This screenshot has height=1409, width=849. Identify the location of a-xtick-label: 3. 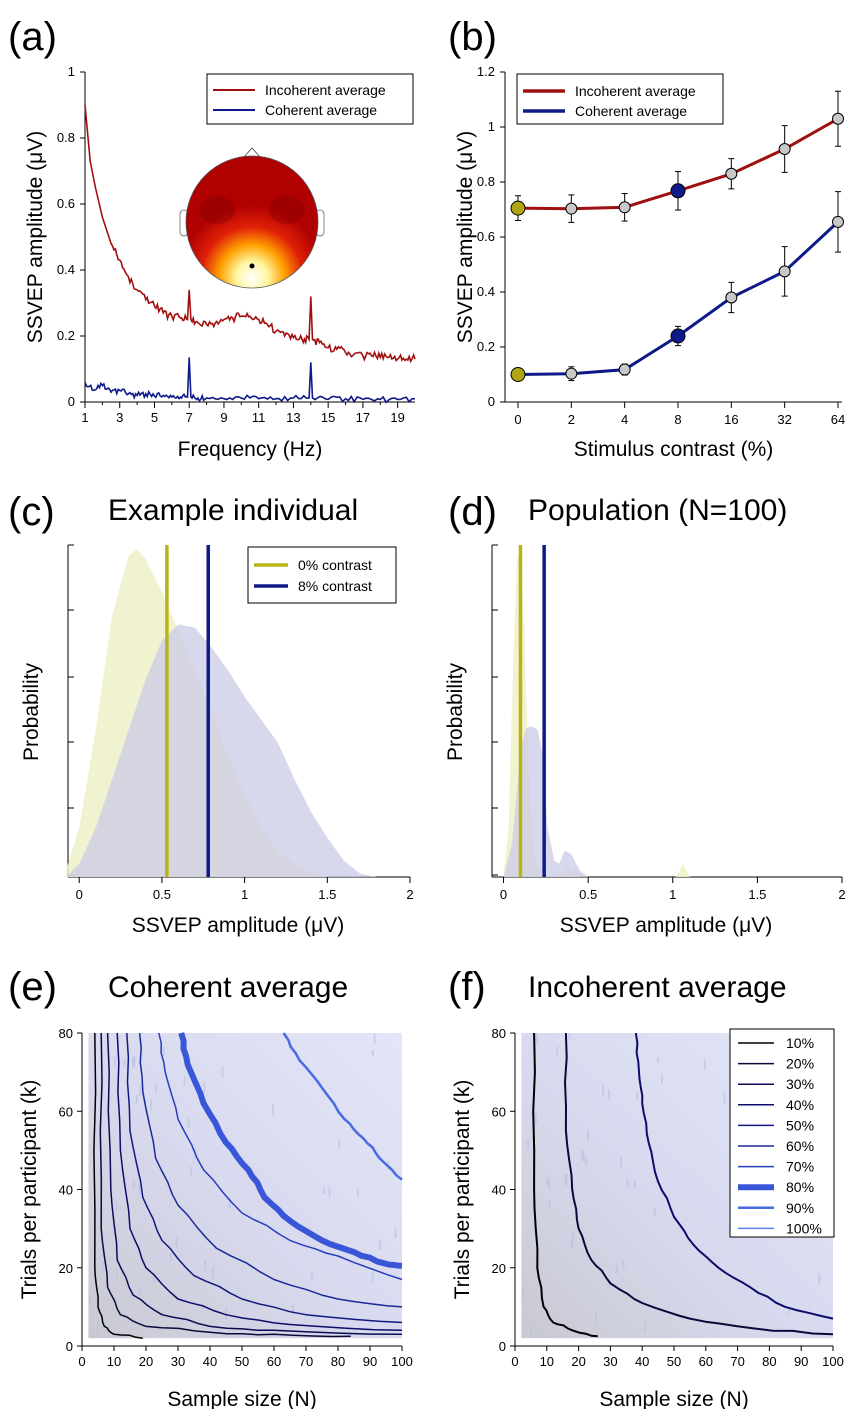
(119, 417).